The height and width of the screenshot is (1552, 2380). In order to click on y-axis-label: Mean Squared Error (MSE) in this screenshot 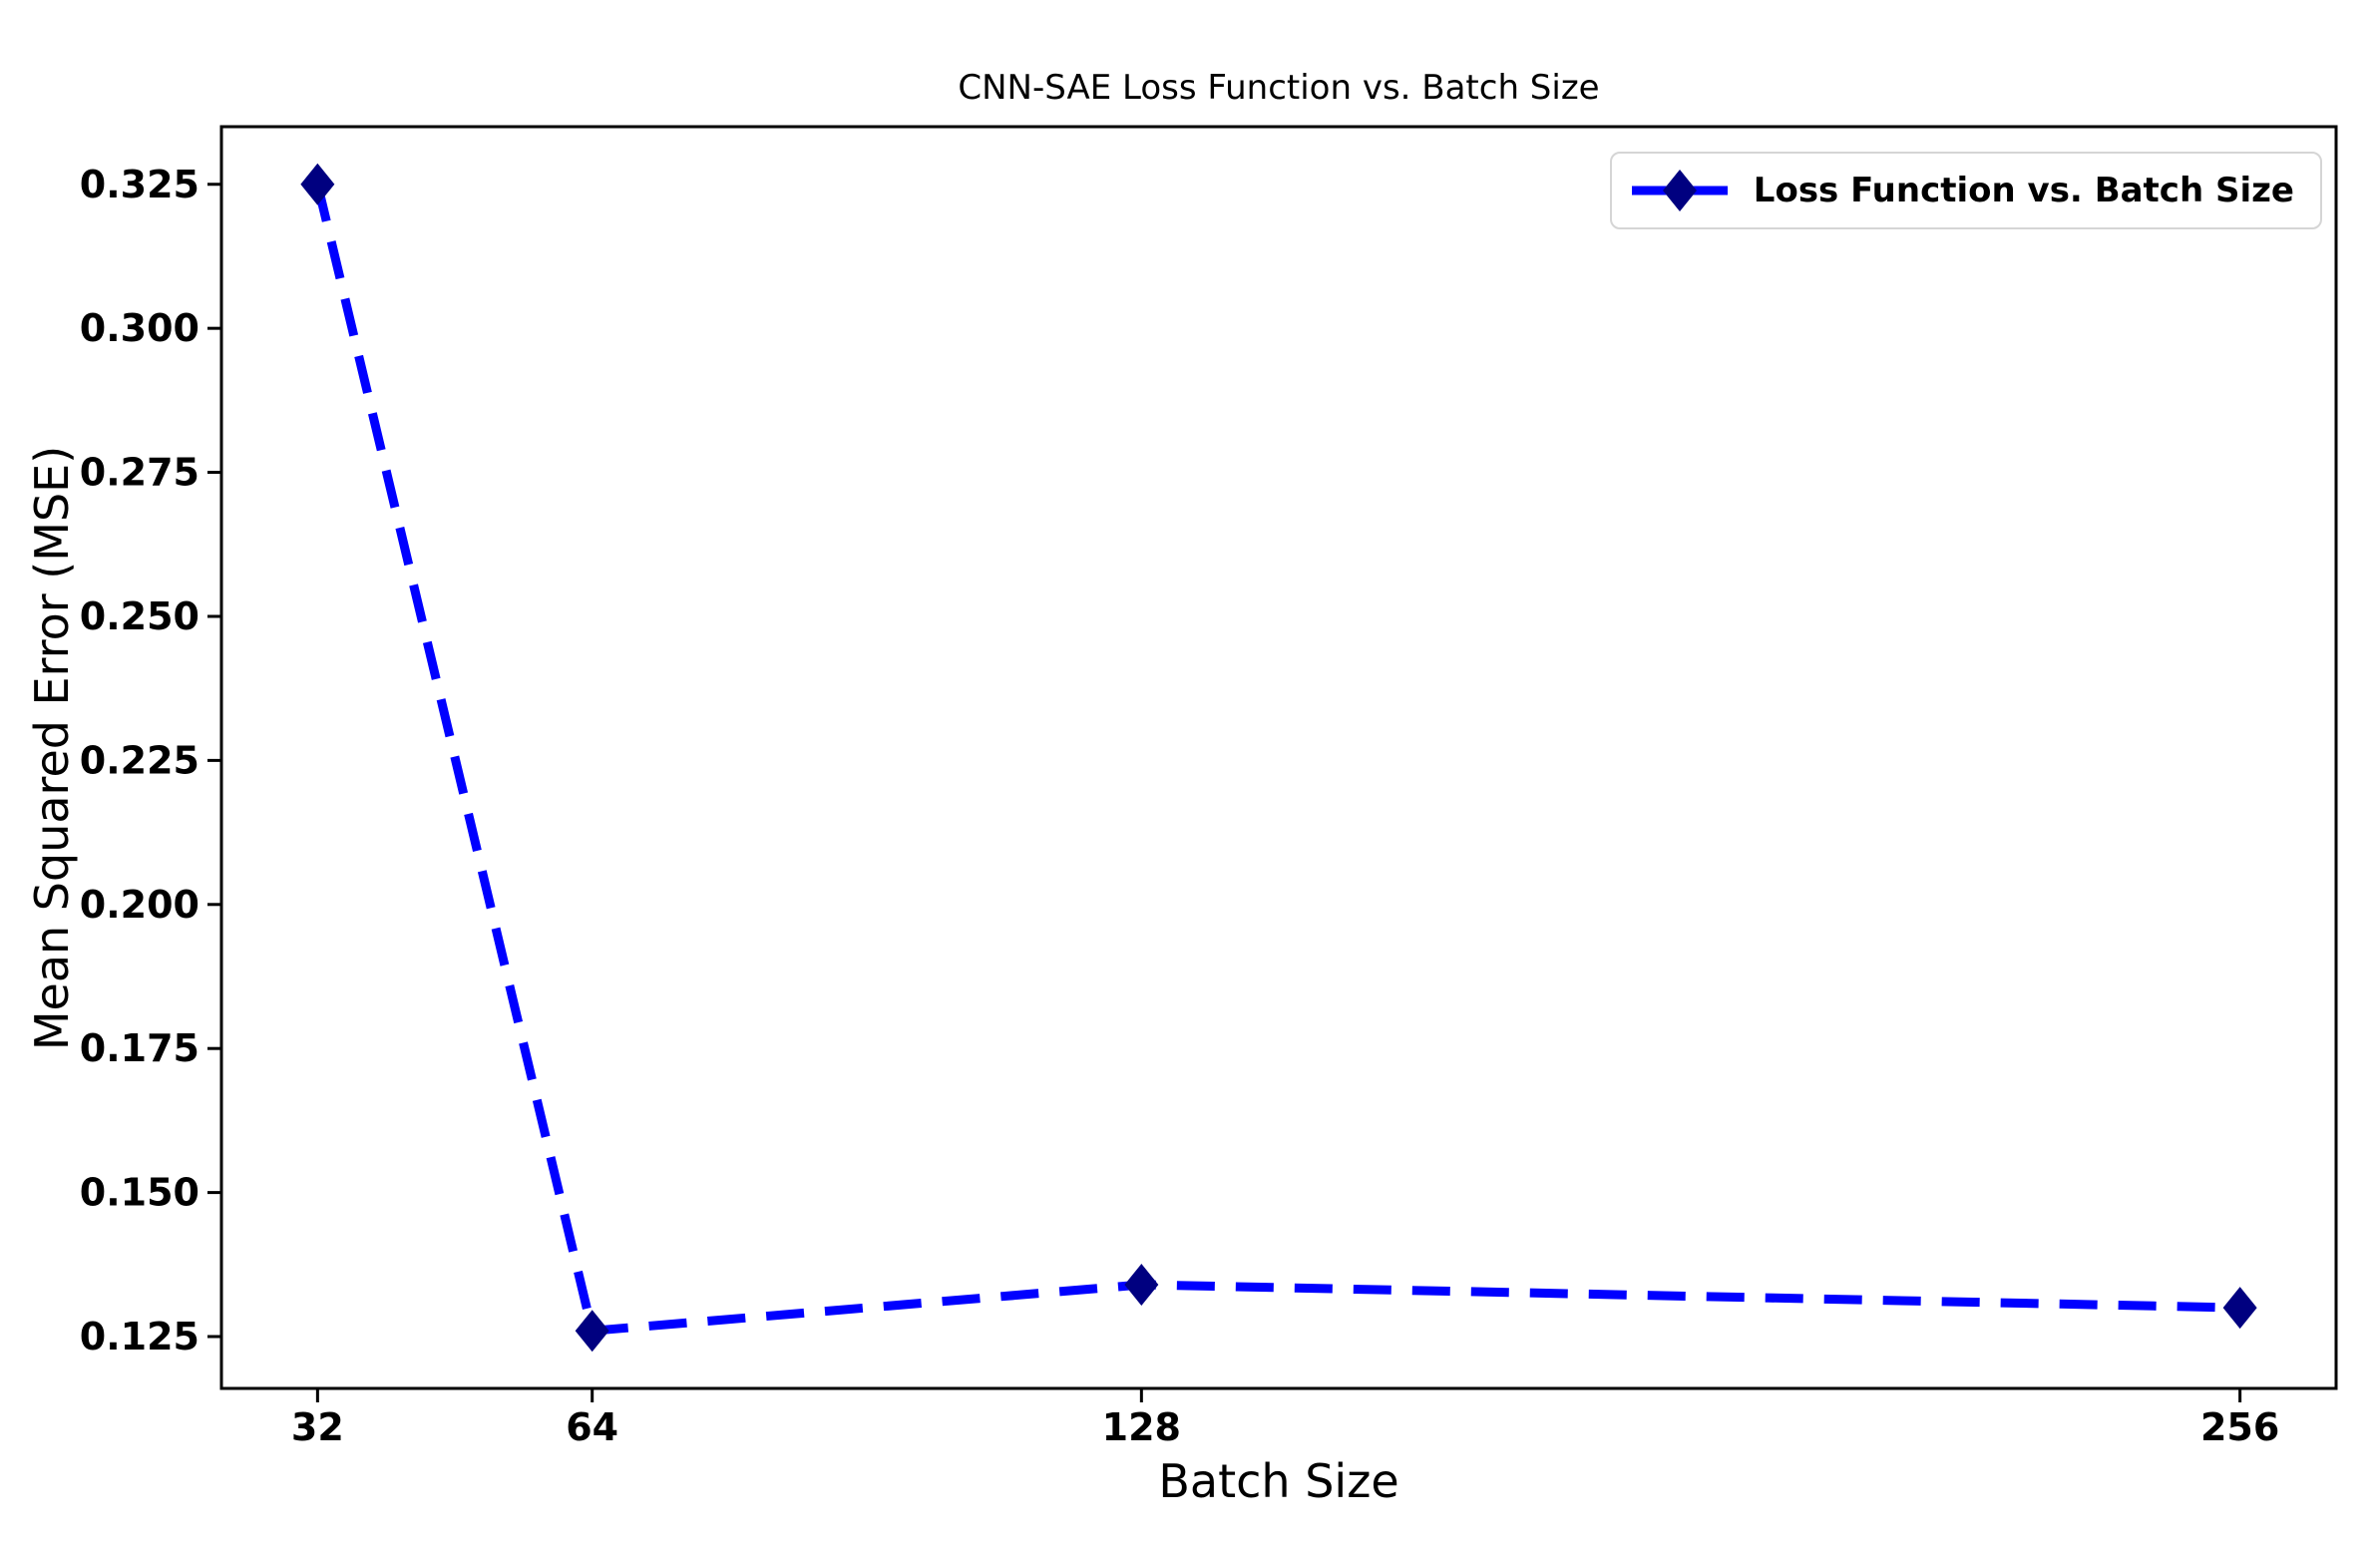, I will do `click(52, 748)`.